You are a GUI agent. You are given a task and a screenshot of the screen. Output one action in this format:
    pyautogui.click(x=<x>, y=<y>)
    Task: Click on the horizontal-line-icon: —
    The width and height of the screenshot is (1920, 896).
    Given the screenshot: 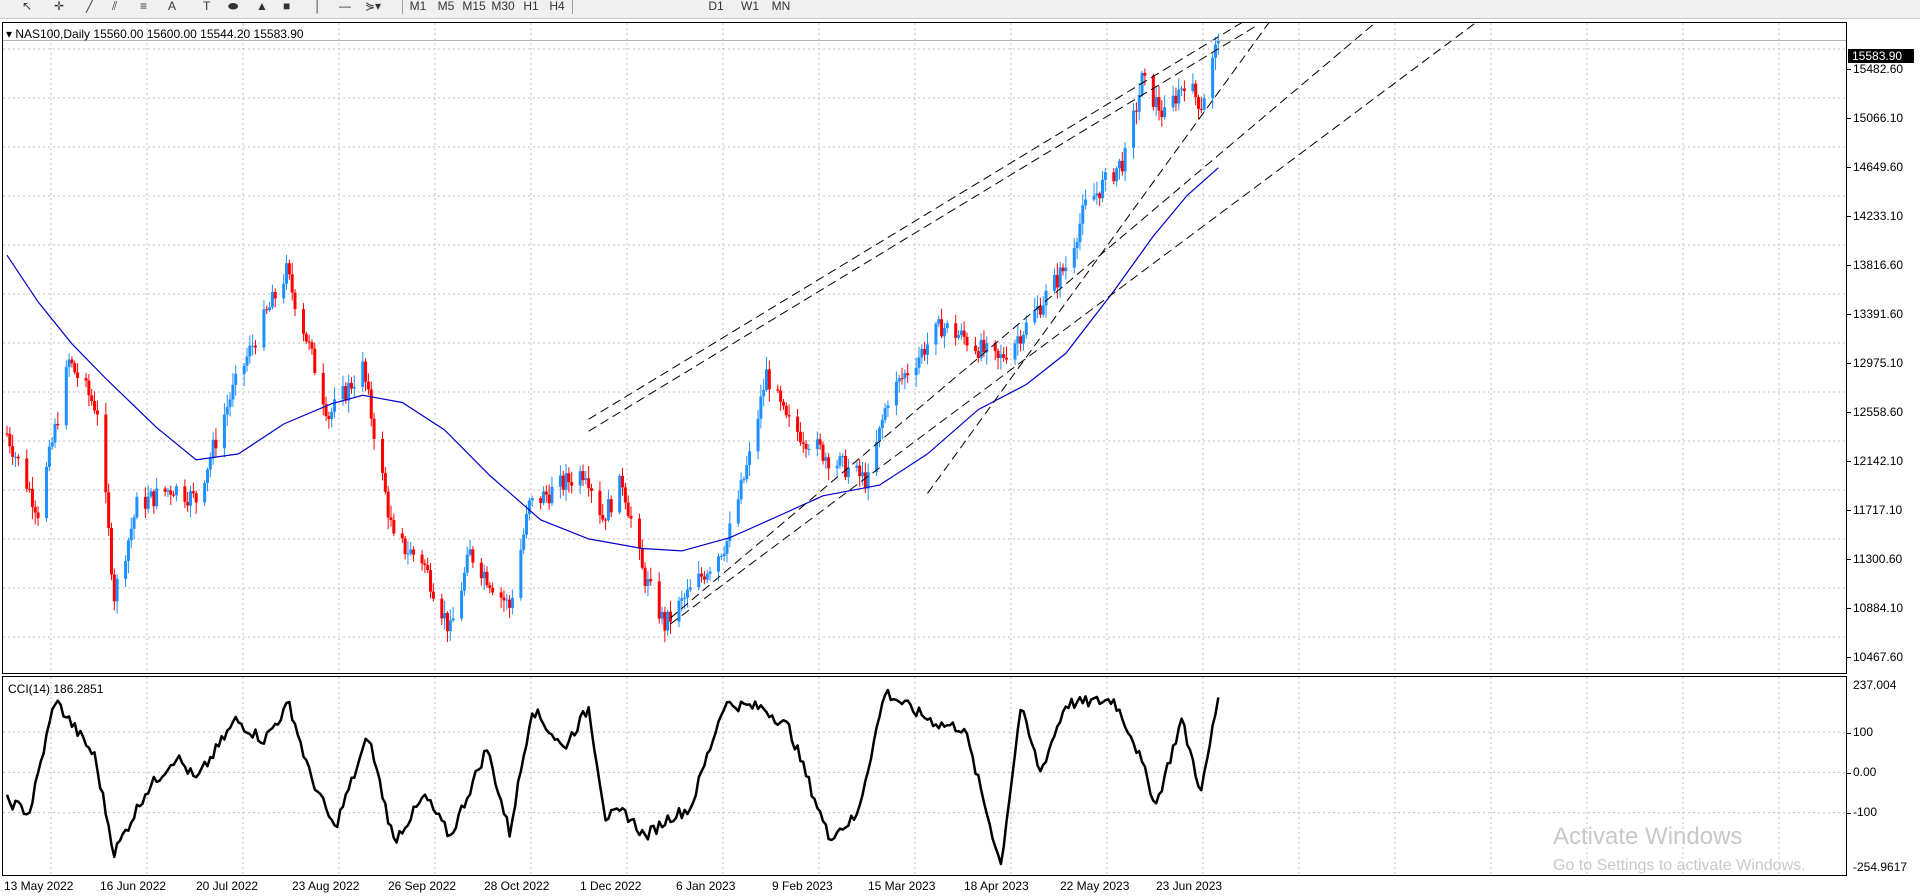 What is the action you would take?
    pyautogui.click(x=345, y=6)
    